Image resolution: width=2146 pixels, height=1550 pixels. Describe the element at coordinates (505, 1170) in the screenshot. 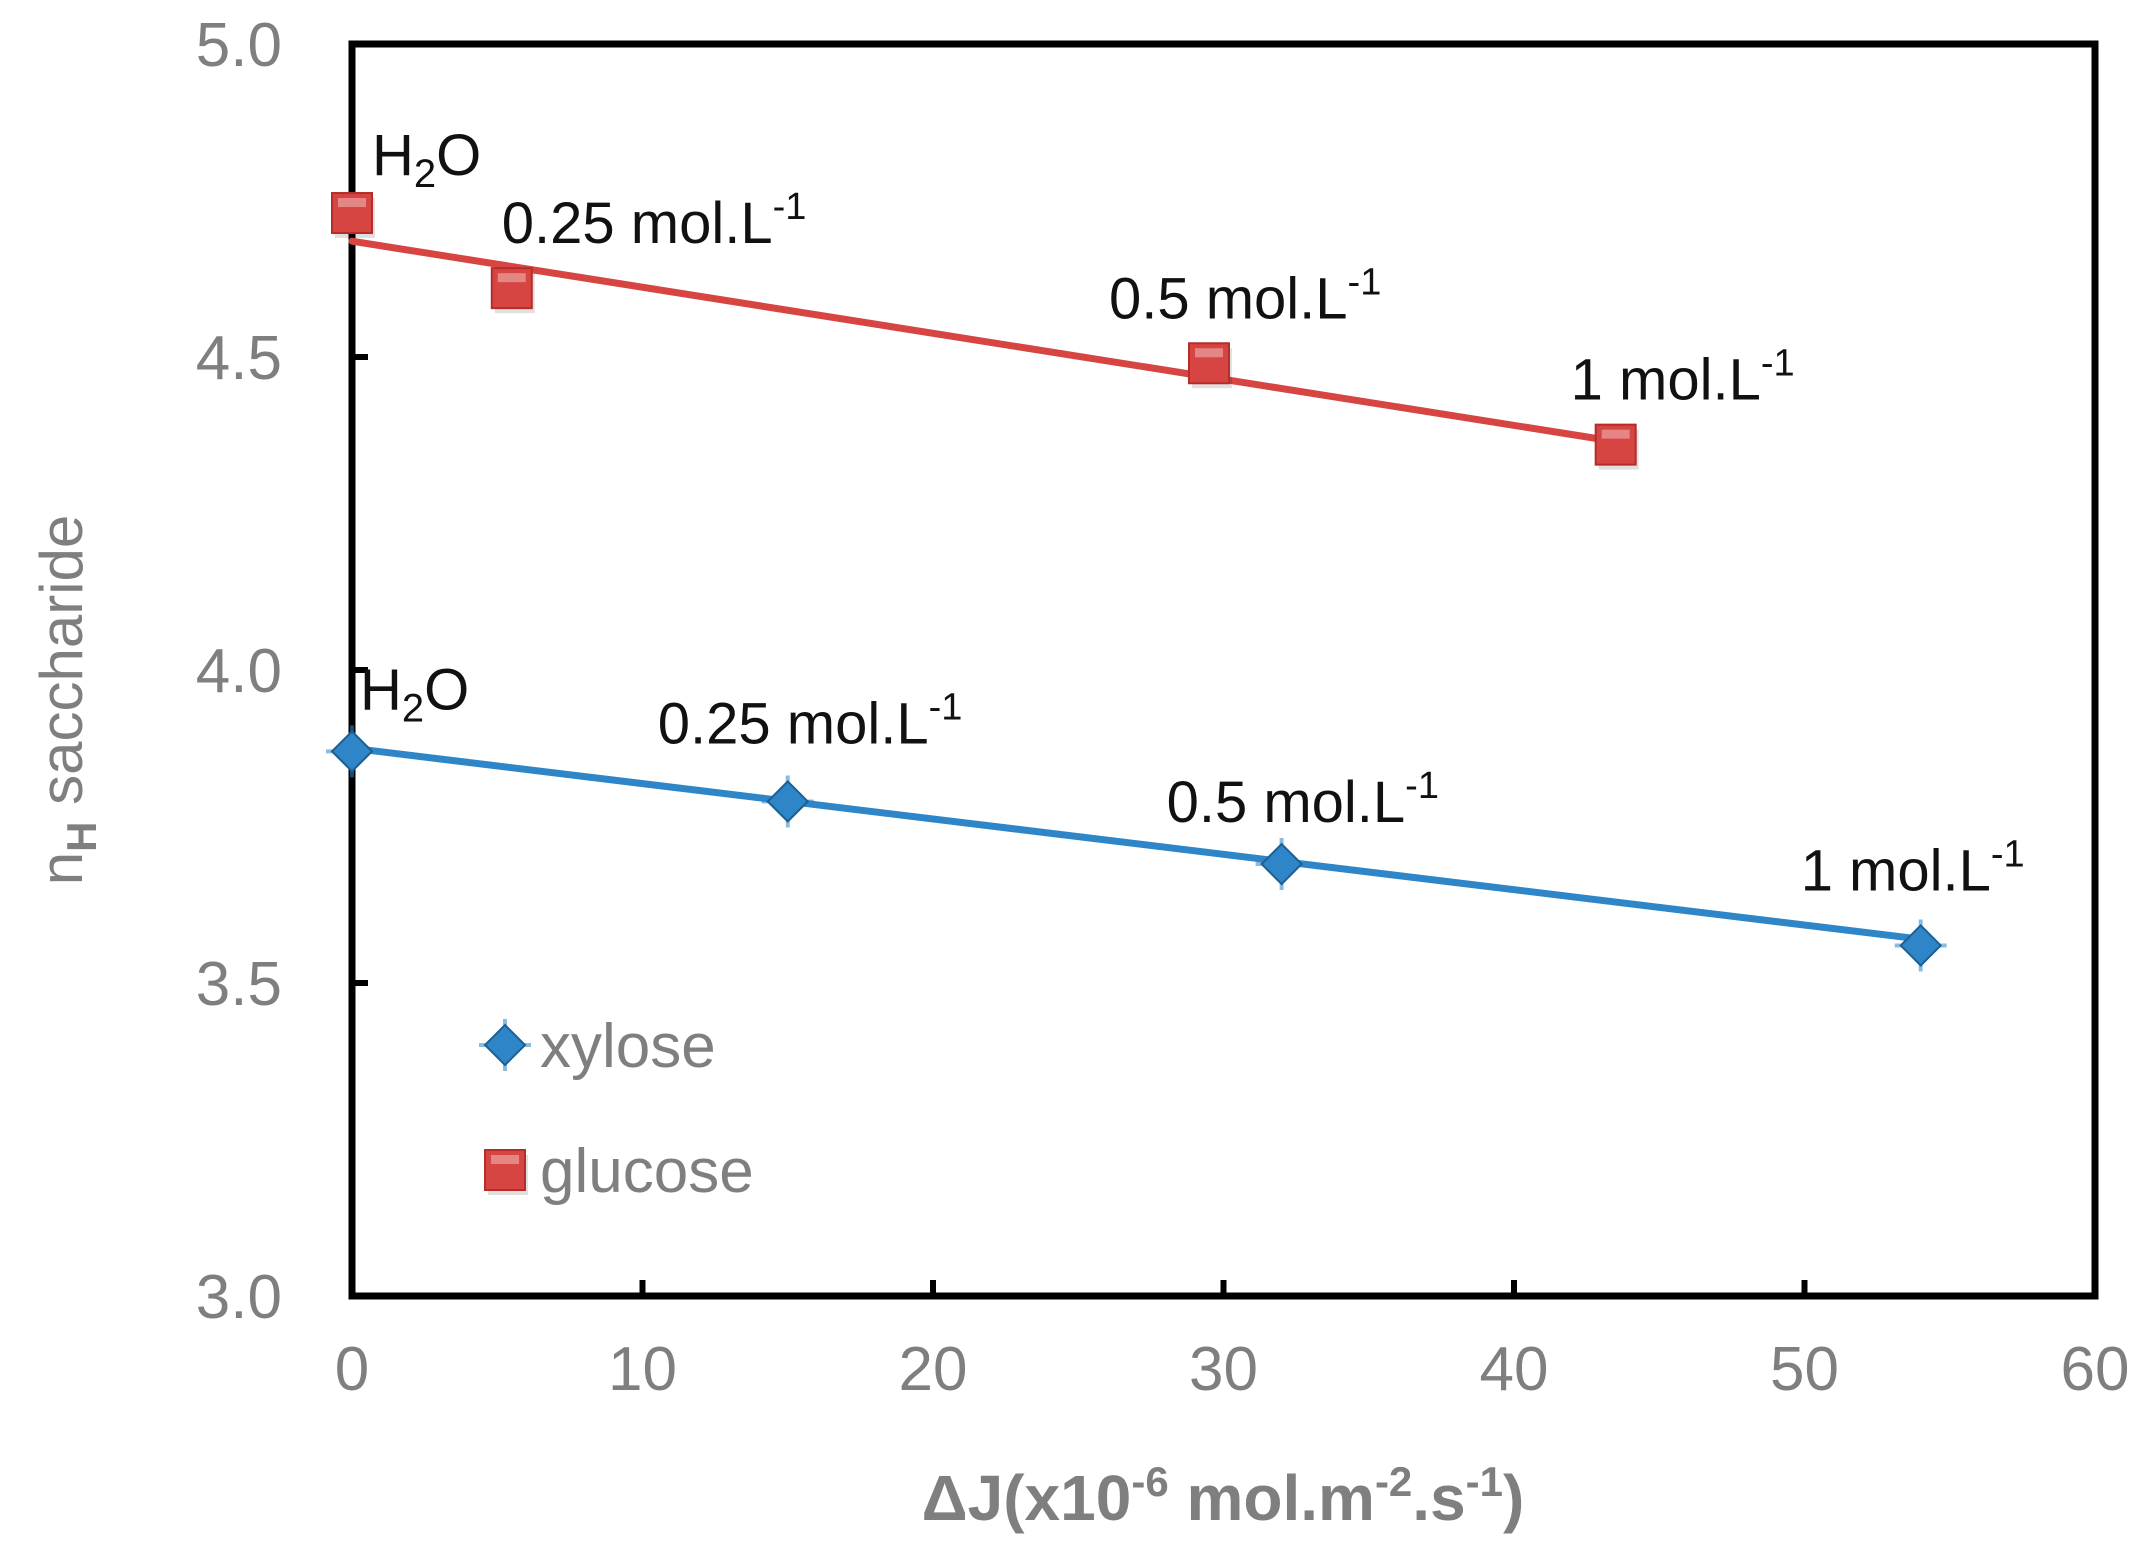

I see `legend-marker-glucose` at that location.